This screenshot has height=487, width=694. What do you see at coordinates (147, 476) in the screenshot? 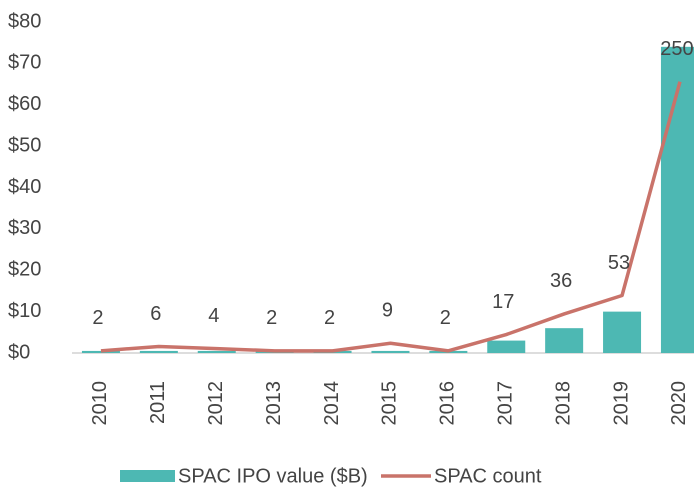
I see `legend-swatch` at bounding box center [147, 476].